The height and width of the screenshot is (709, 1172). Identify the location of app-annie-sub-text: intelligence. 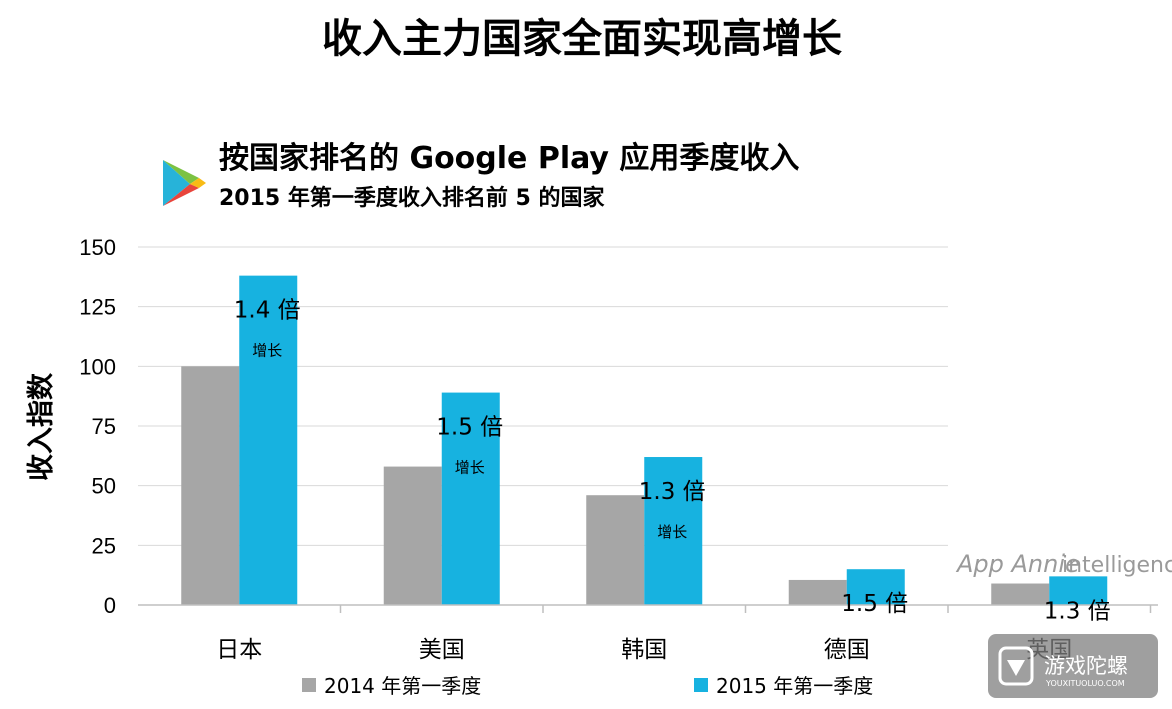
(1117, 565).